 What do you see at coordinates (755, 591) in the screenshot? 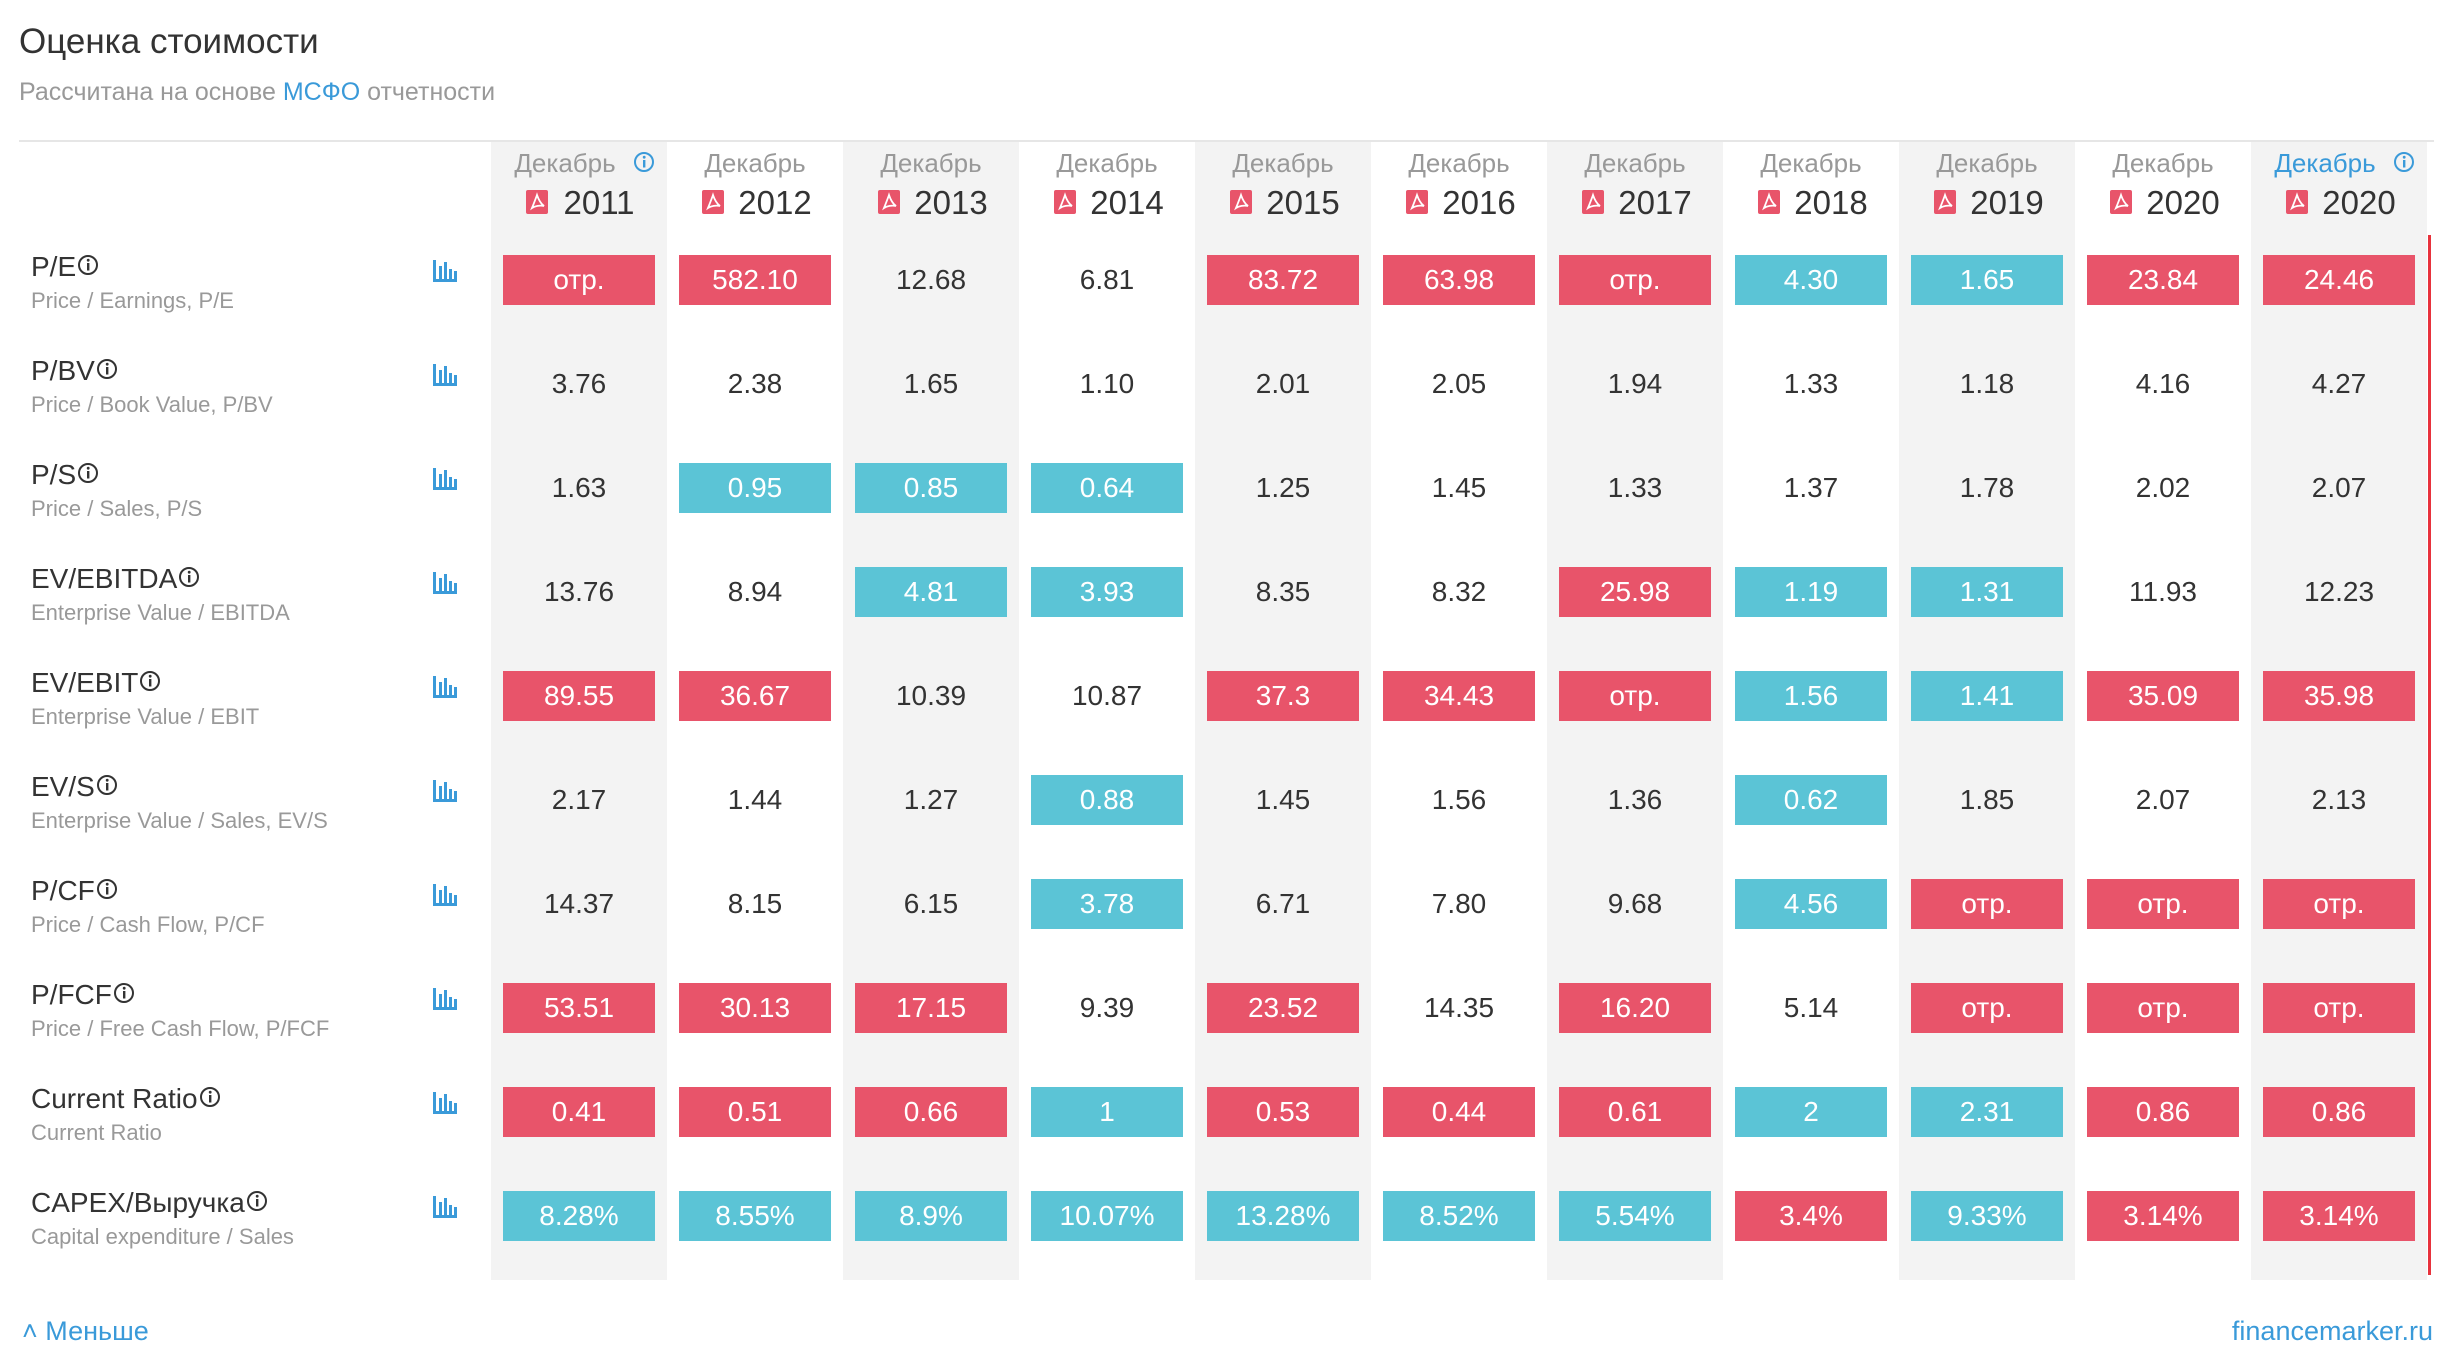
I see `value-cell: 8.94` at bounding box center [755, 591].